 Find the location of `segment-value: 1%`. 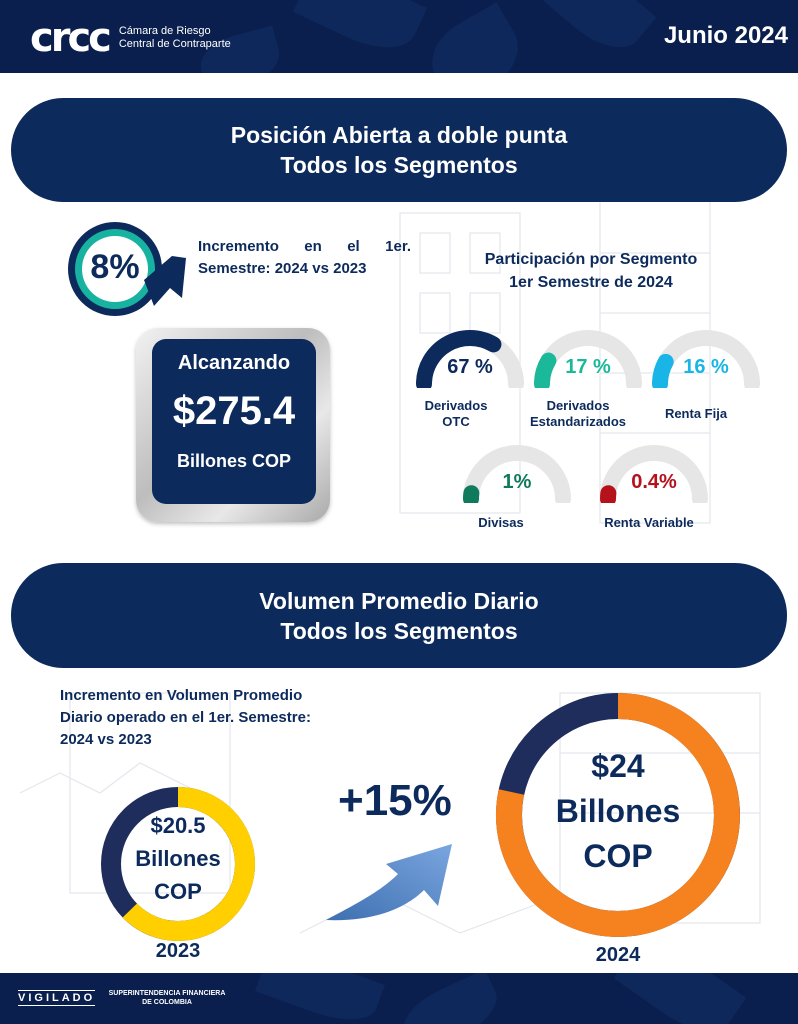

segment-value: 1% is located at coordinates (517, 482).